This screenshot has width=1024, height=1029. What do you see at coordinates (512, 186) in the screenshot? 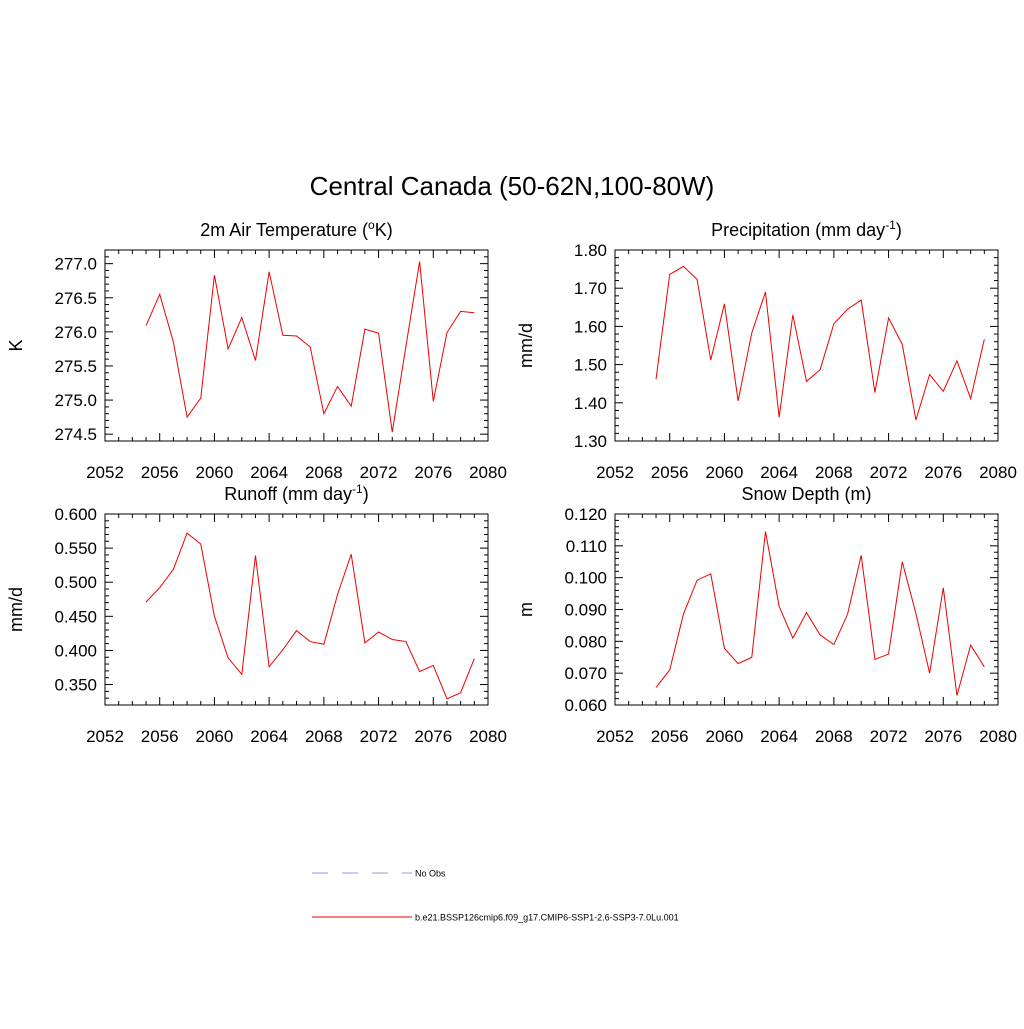
I see `figure-title: Central Canada (50-62N,100-80W)` at bounding box center [512, 186].